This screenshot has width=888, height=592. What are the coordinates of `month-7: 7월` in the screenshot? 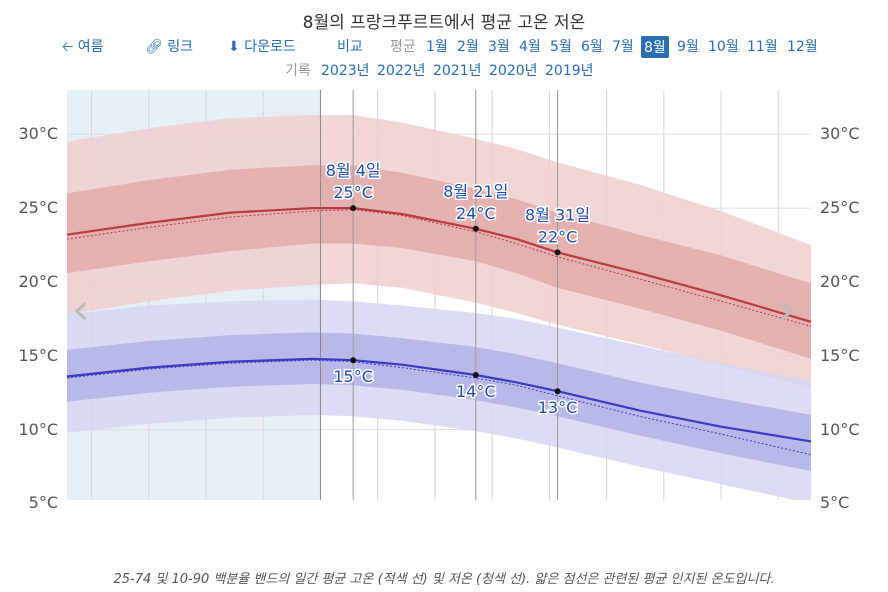 It's located at (623, 47).